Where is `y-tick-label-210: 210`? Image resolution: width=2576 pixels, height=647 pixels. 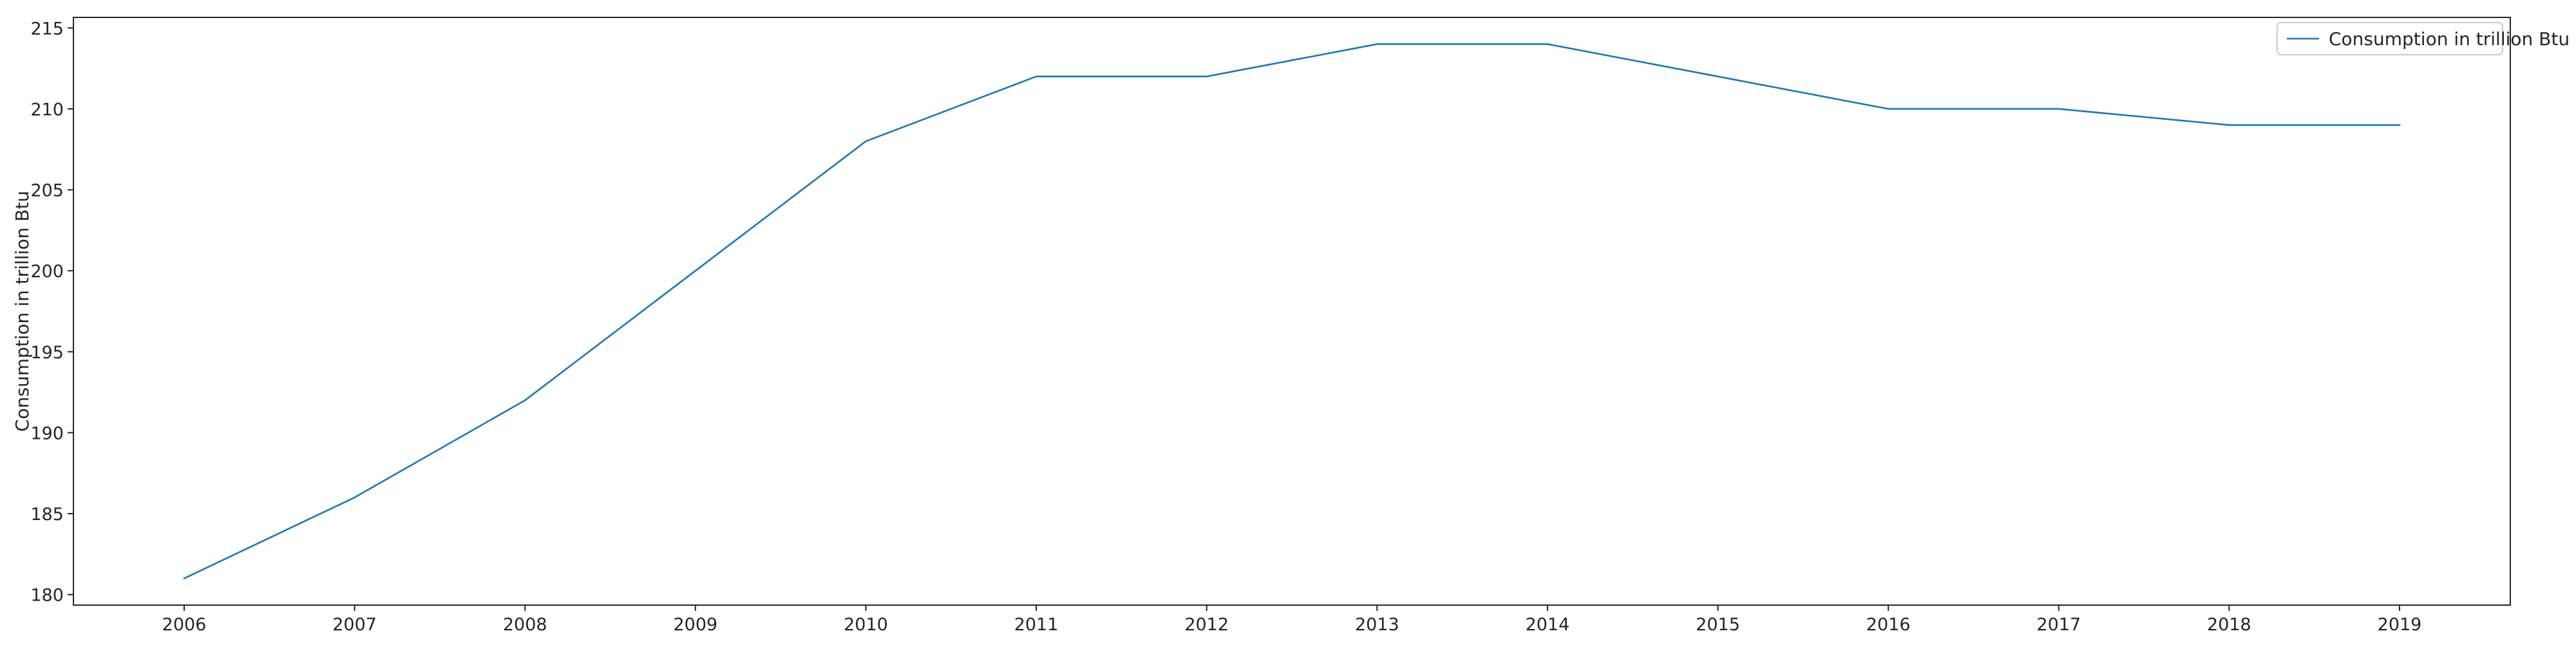 y-tick-label-210: 210 is located at coordinates (47, 110).